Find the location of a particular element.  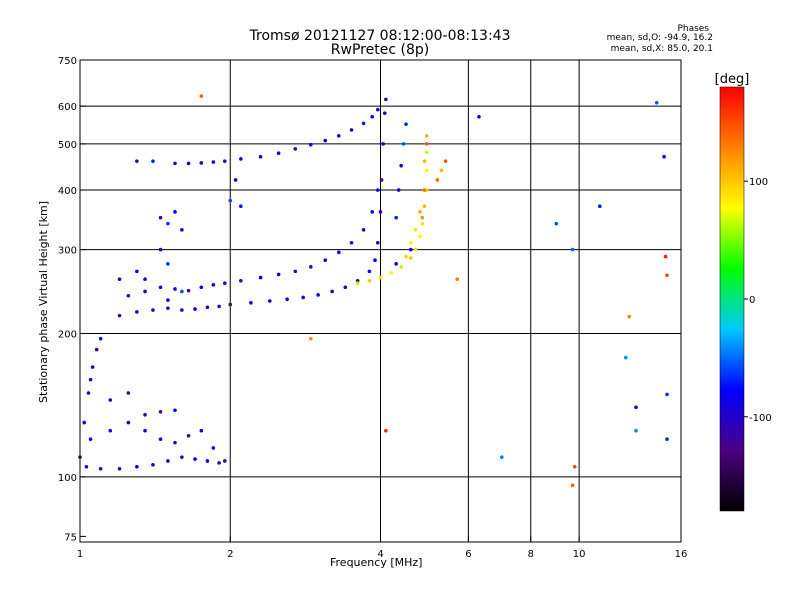

x-tick-label: 2 is located at coordinates (230, 554).